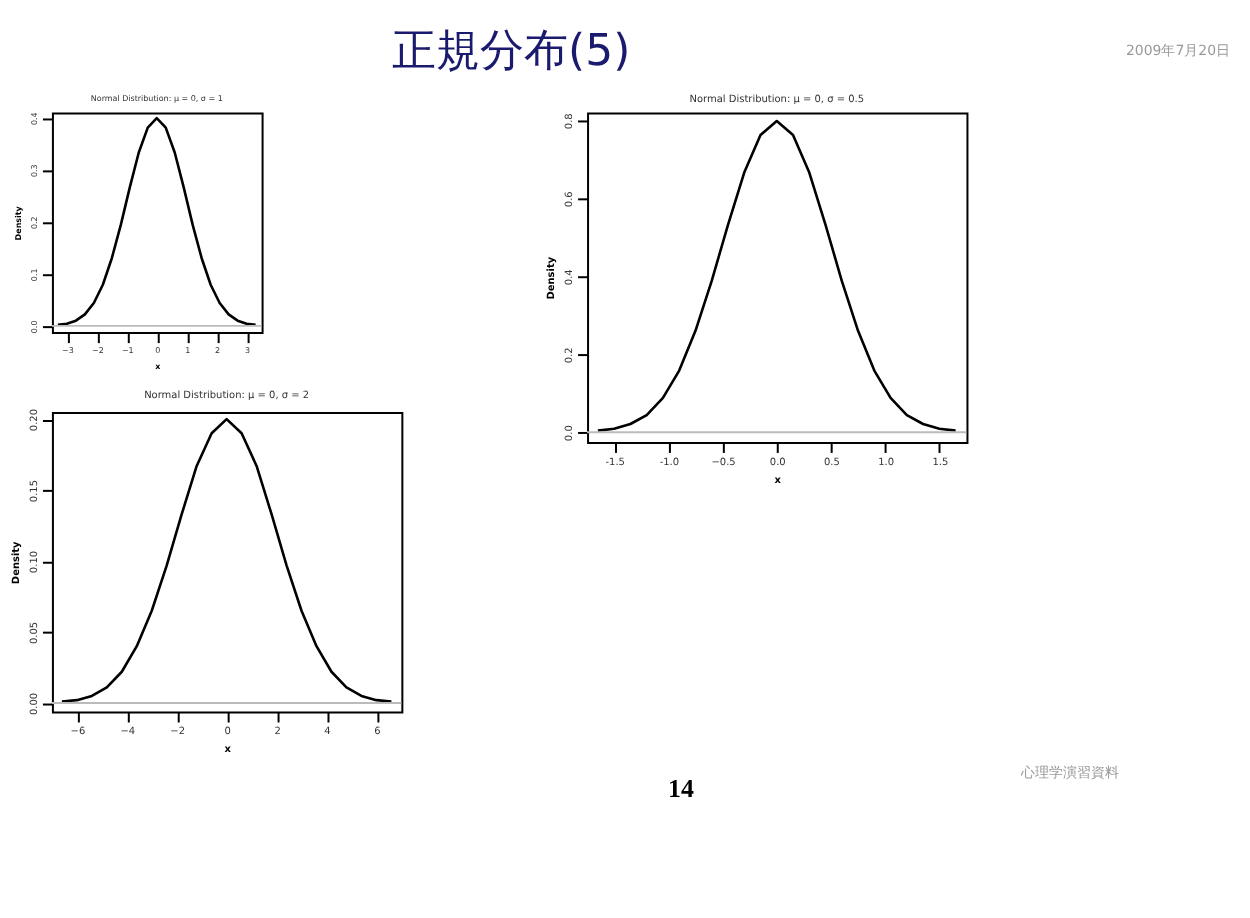  Describe the element at coordinates (681, 788) in the screenshot. I see `text: 14` at that location.